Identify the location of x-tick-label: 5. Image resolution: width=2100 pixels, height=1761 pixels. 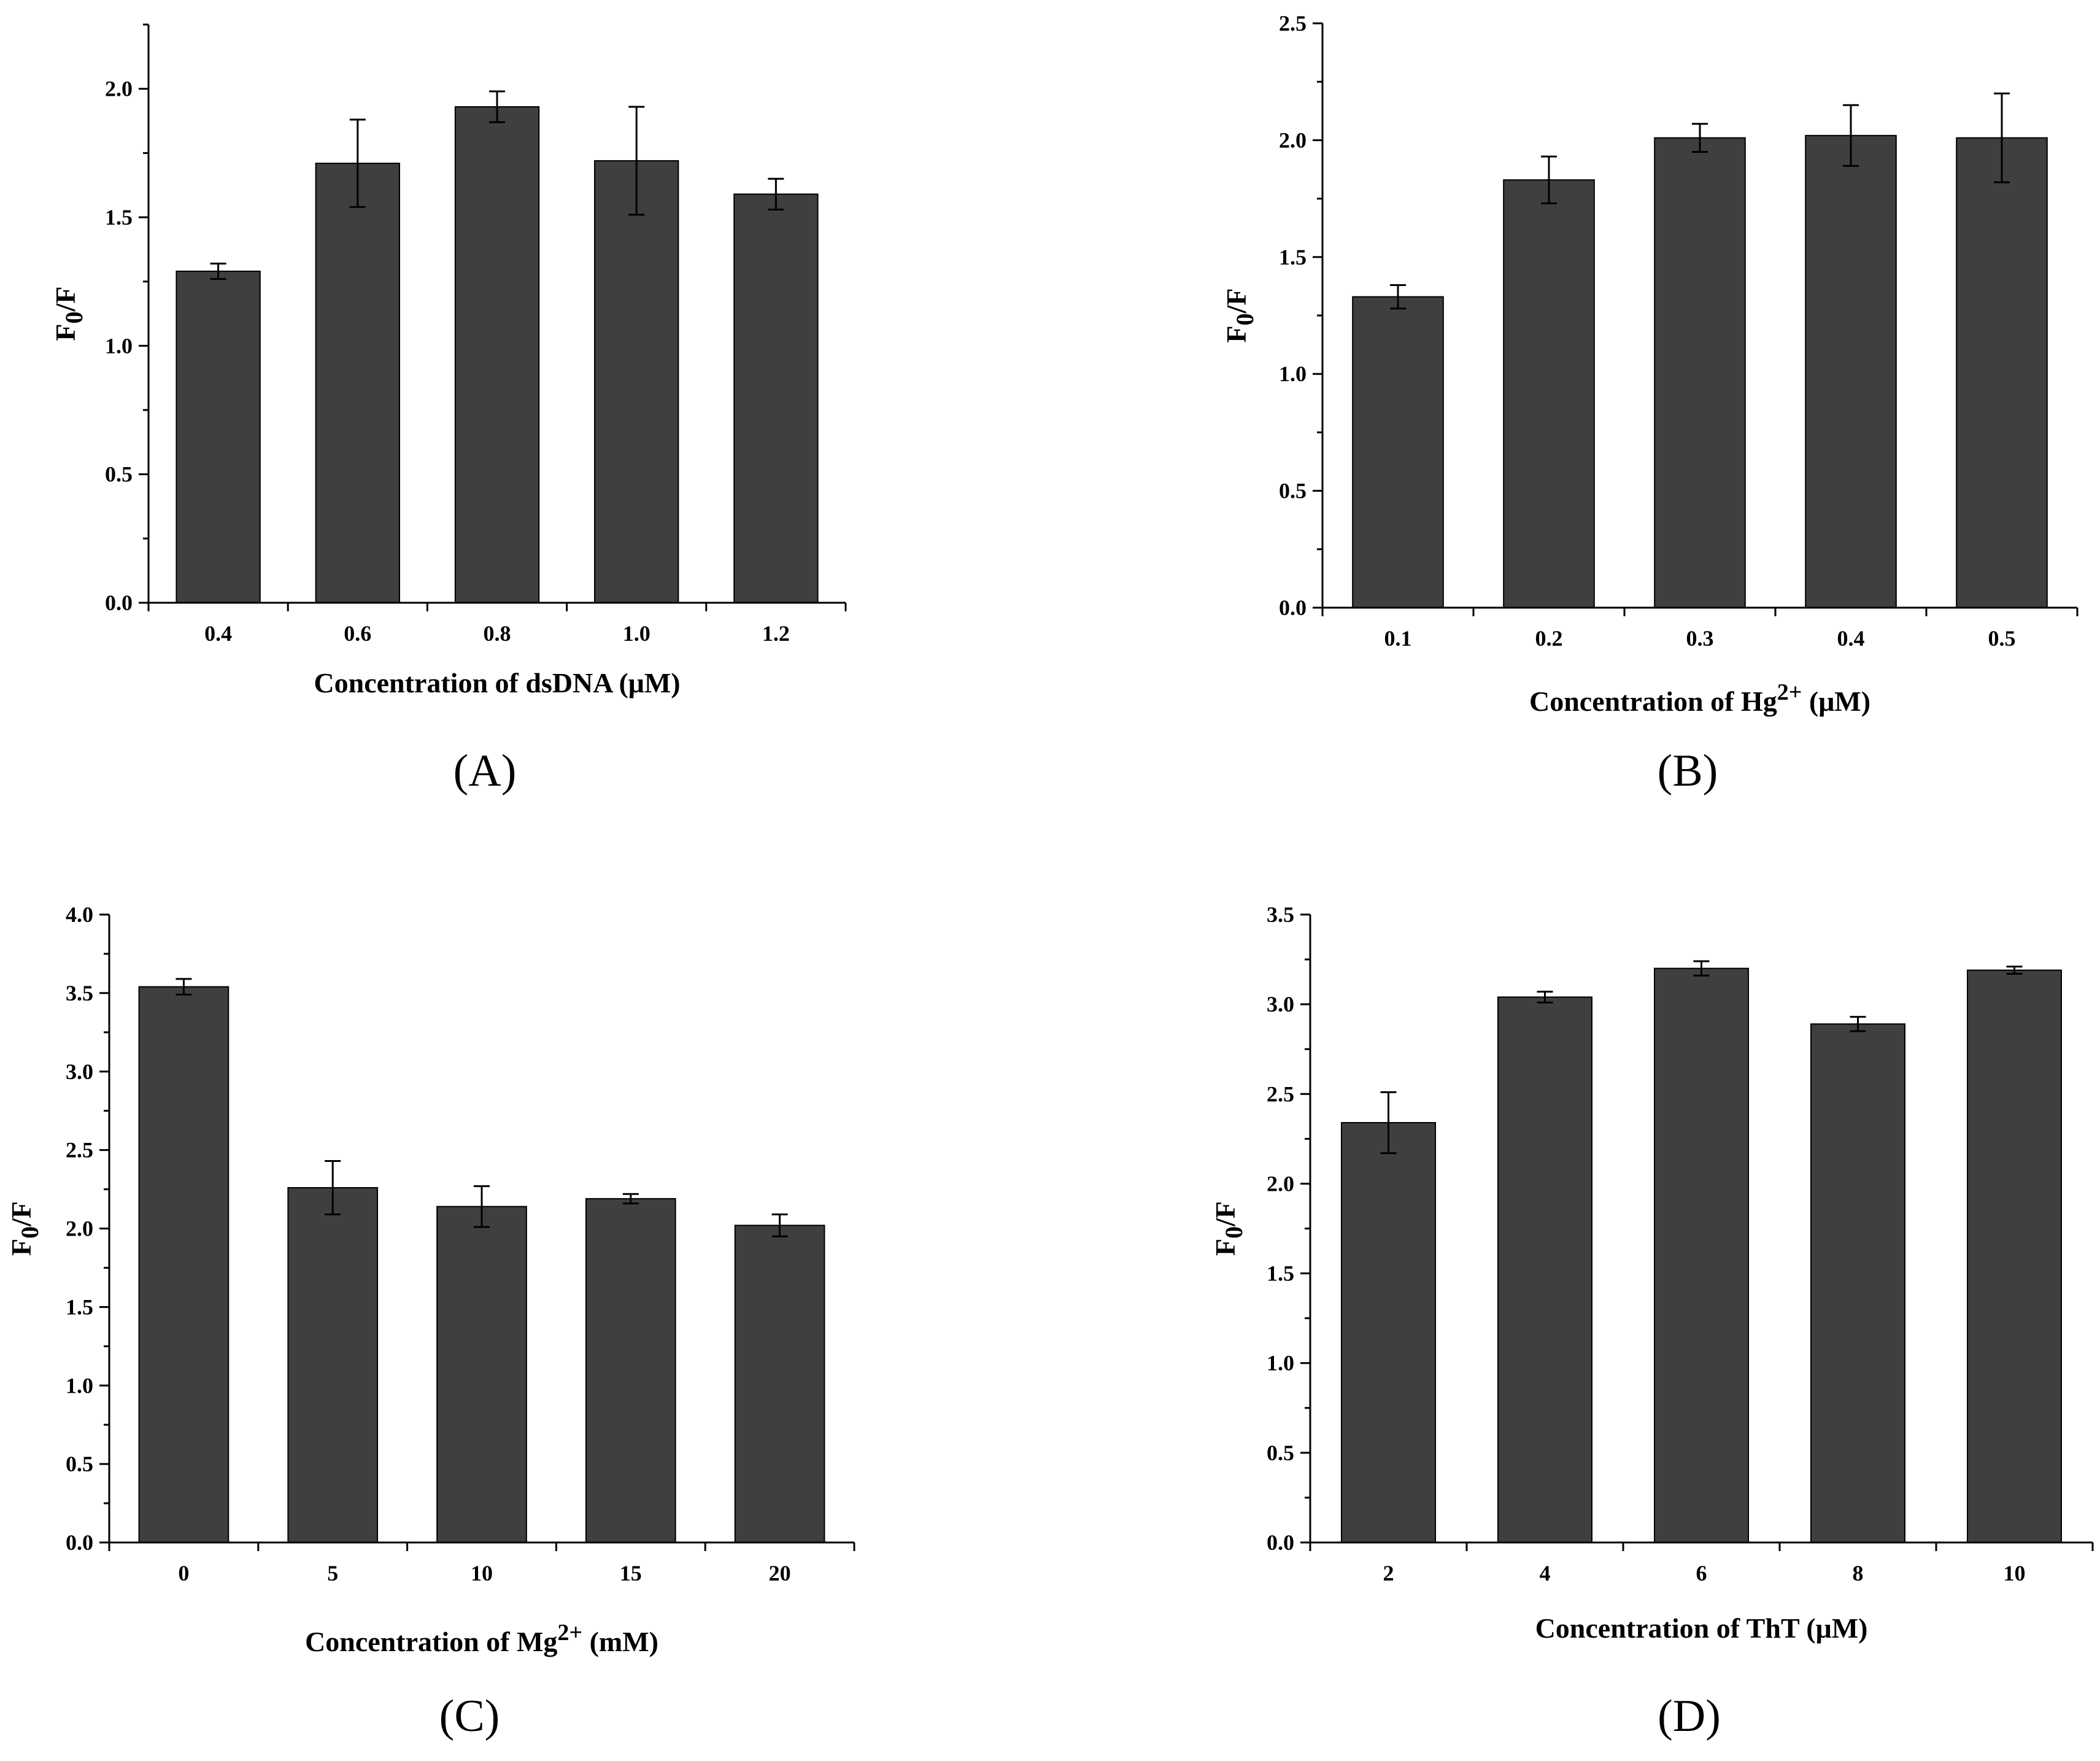
(333, 1573).